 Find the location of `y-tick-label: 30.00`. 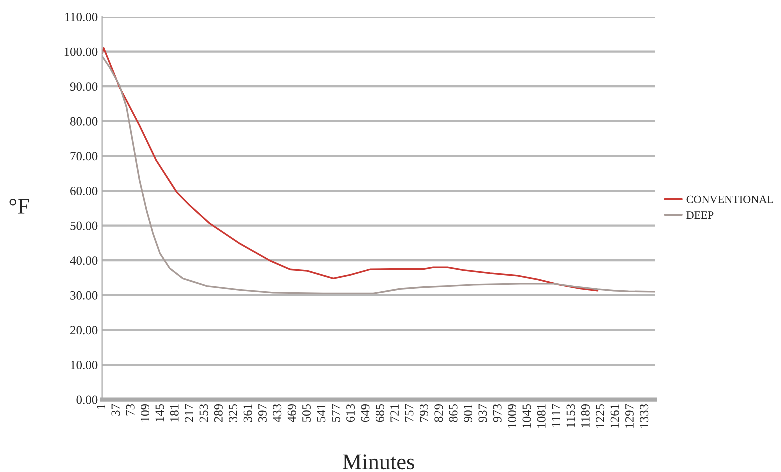

y-tick-label: 30.00 is located at coordinates (84, 295).